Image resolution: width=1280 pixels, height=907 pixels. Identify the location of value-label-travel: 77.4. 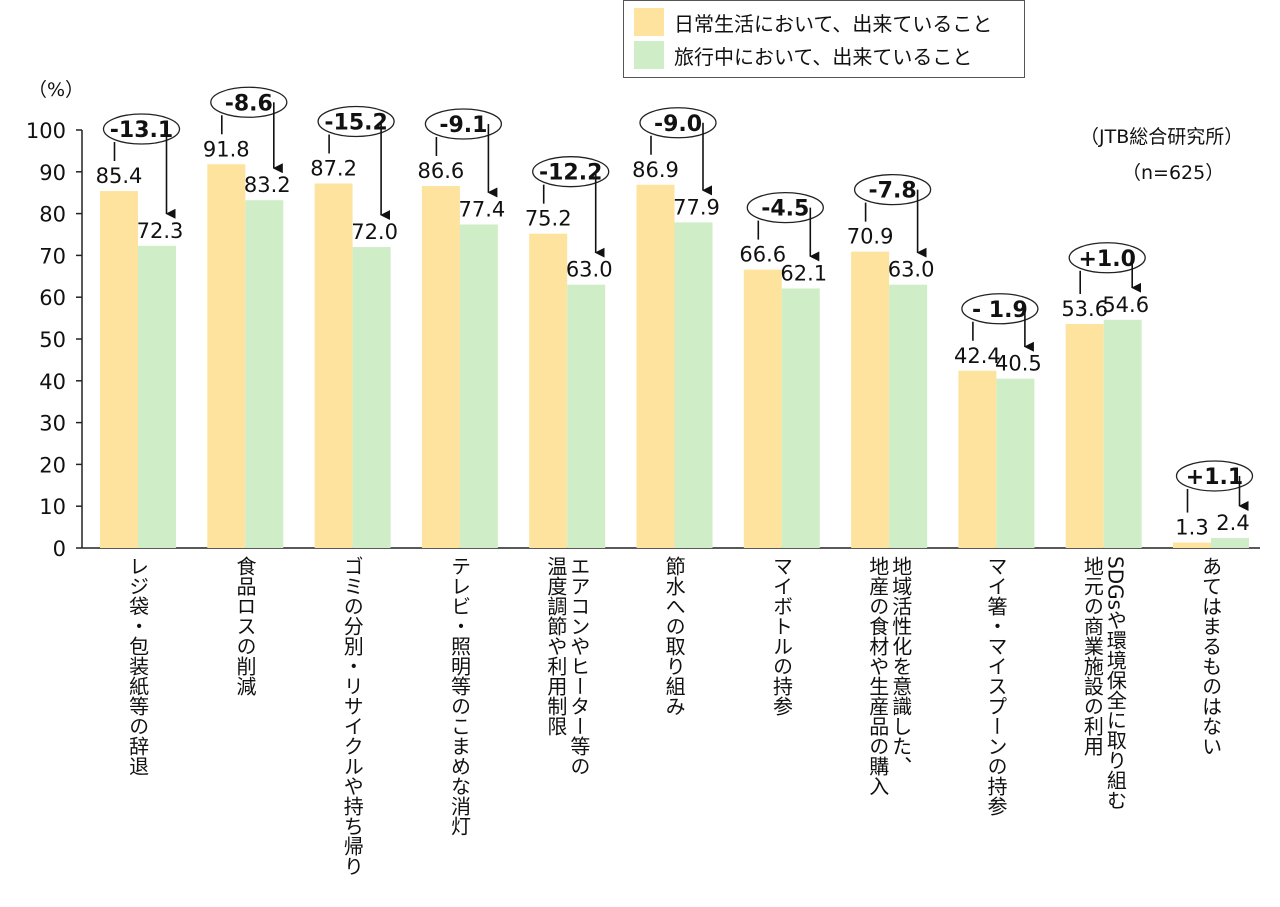
(482, 209).